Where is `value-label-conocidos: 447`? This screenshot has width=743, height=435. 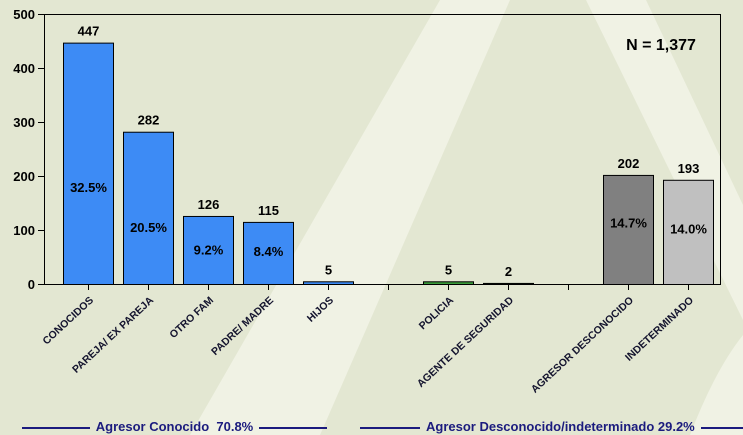 value-label-conocidos: 447 is located at coordinates (89, 31).